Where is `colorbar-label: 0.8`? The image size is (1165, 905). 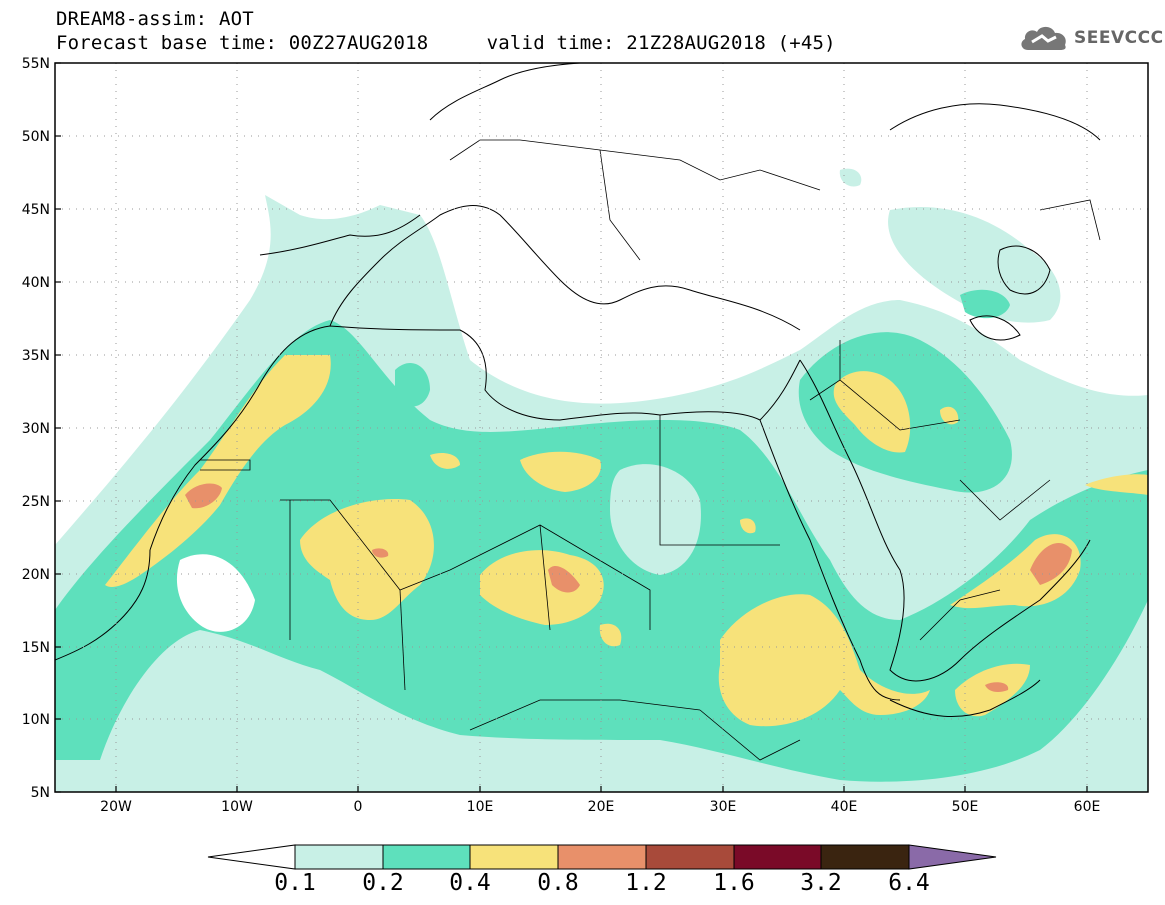 colorbar-label: 0.8 is located at coordinates (558, 883).